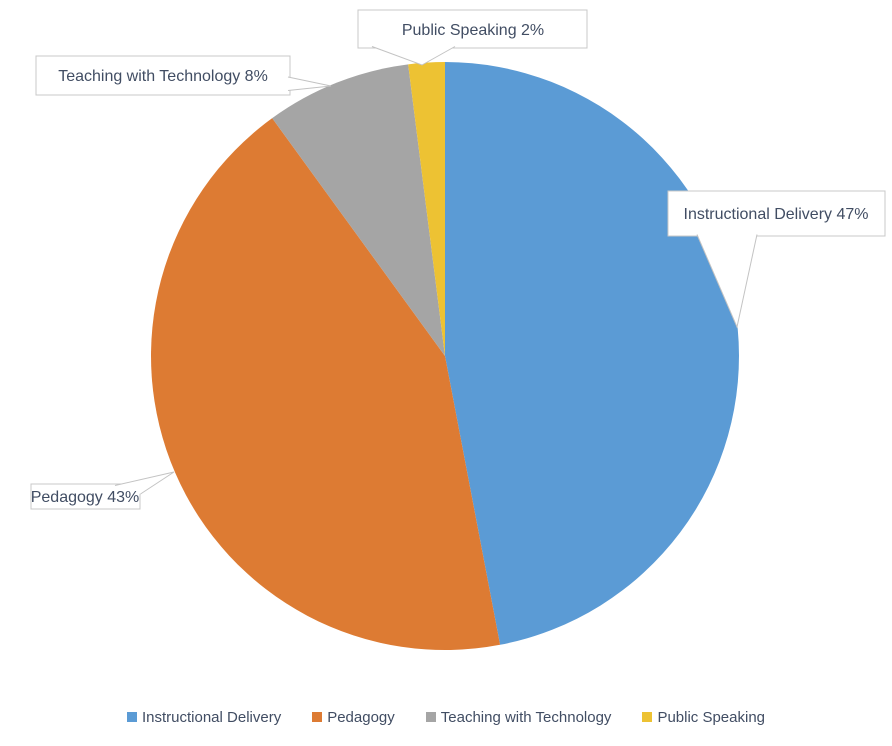  I want to click on callout-box-pedagogy, so click(85, 496).